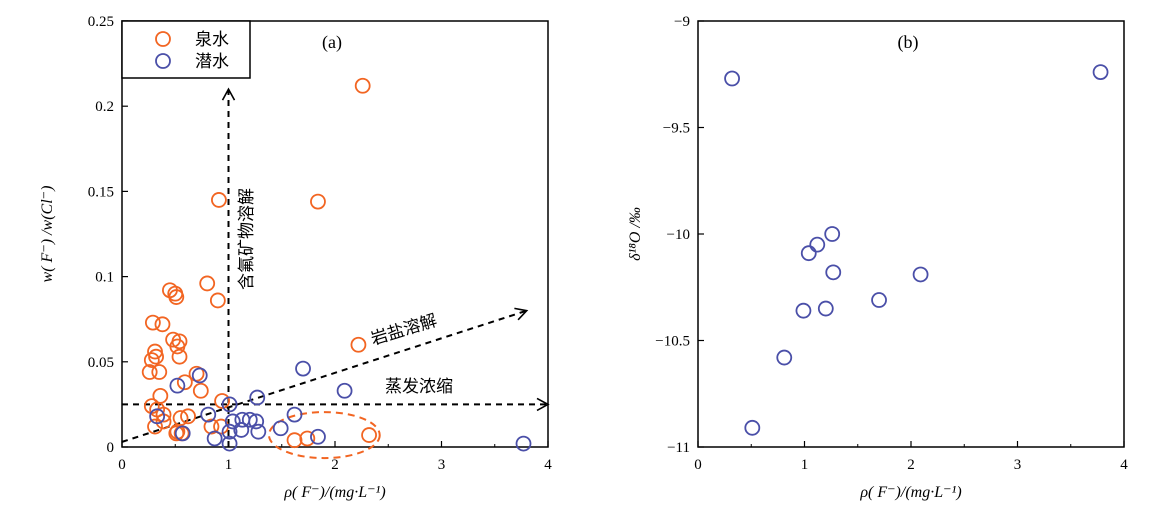 This screenshot has width=1175, height=520. What do you see at coordinates (682, 22) in the screenshot?
I see `y-tick-label: −9` at bounding box center [682, 22].